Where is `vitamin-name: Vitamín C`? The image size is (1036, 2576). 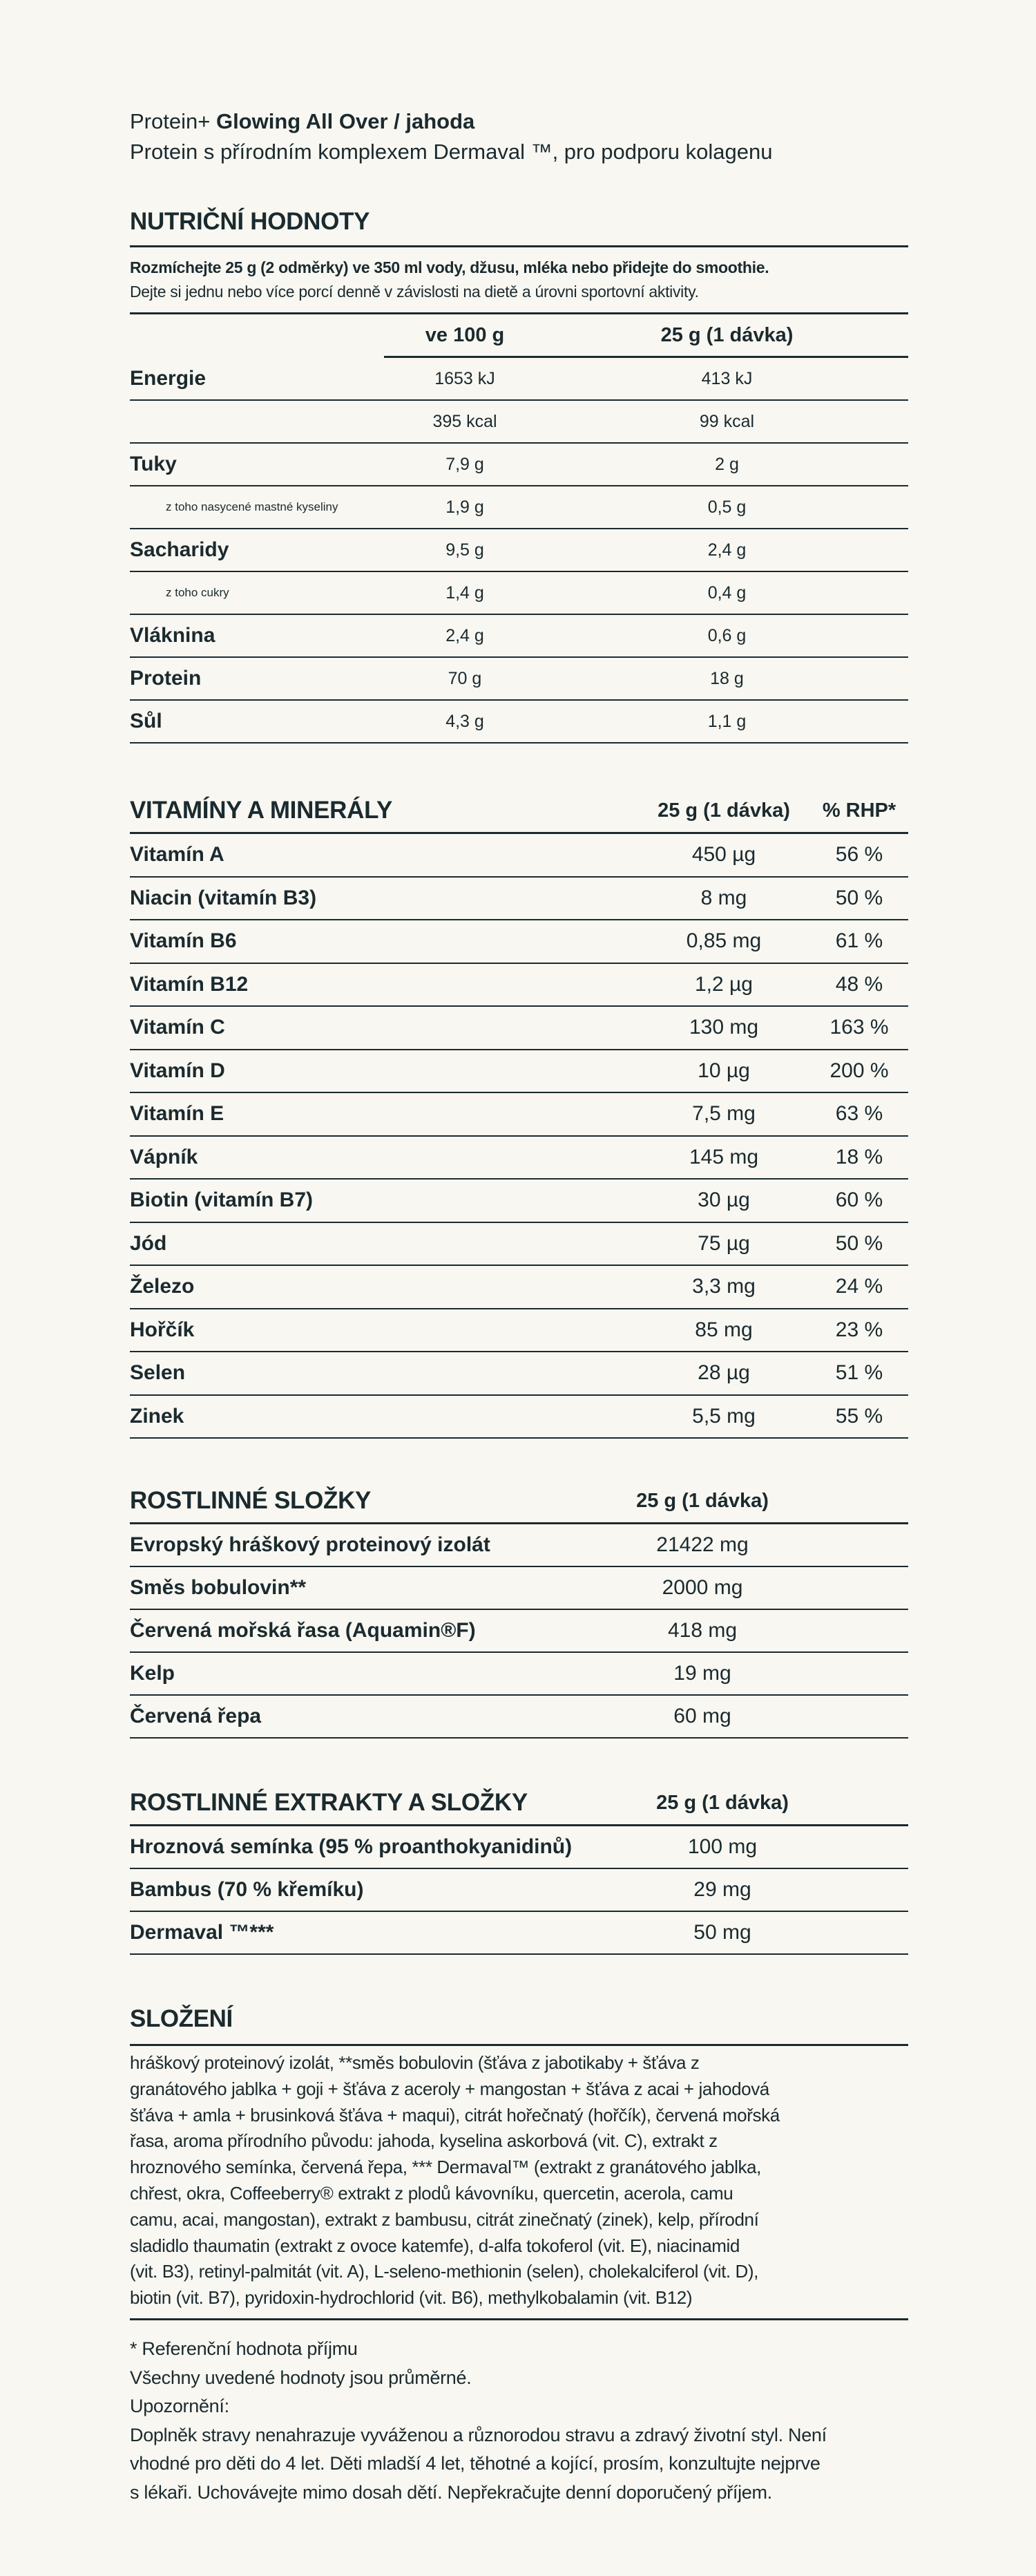
vitamin-name: Vitamín C is located at coordinates (177, 1027).